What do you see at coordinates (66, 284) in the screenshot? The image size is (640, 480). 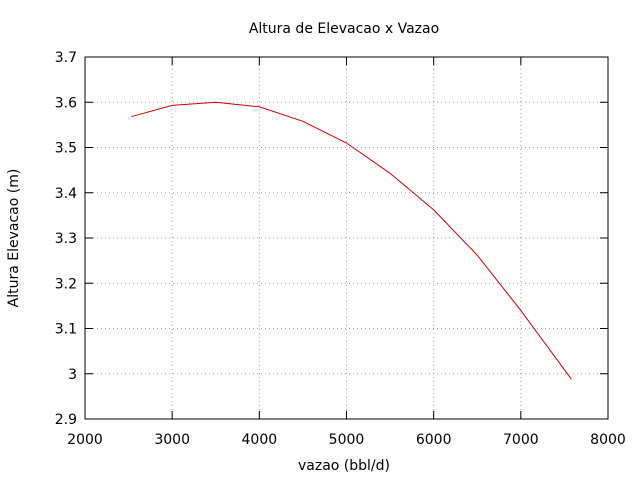 I see `y-tick-label: 3.2` at bounding box center [66, 284].